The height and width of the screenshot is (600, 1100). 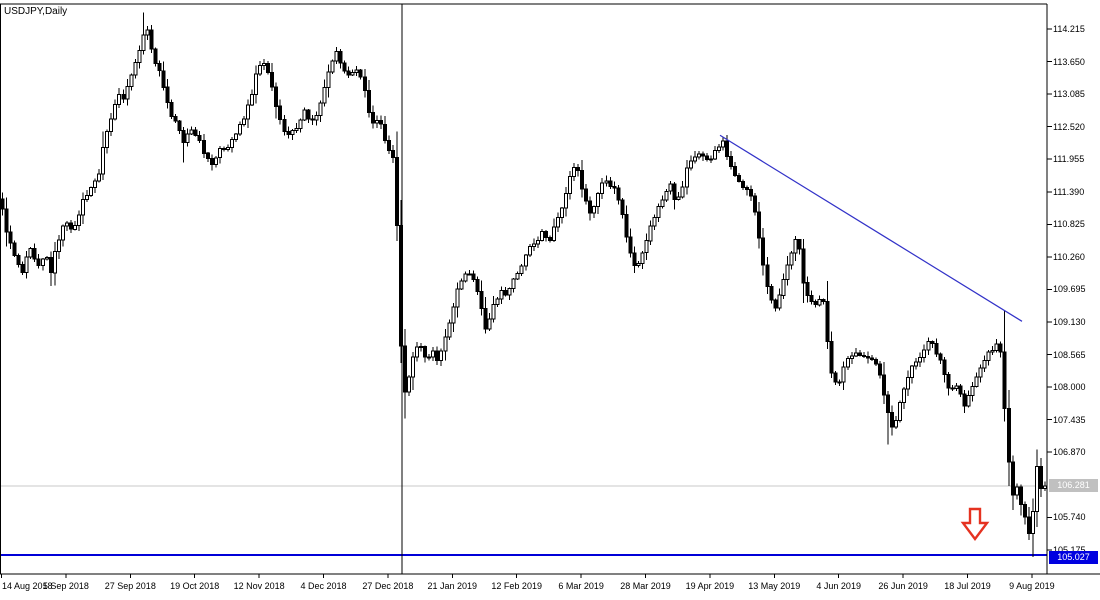 I want to click on time-axis-label: 6 Mar 2019, so click(x=581, y=586).